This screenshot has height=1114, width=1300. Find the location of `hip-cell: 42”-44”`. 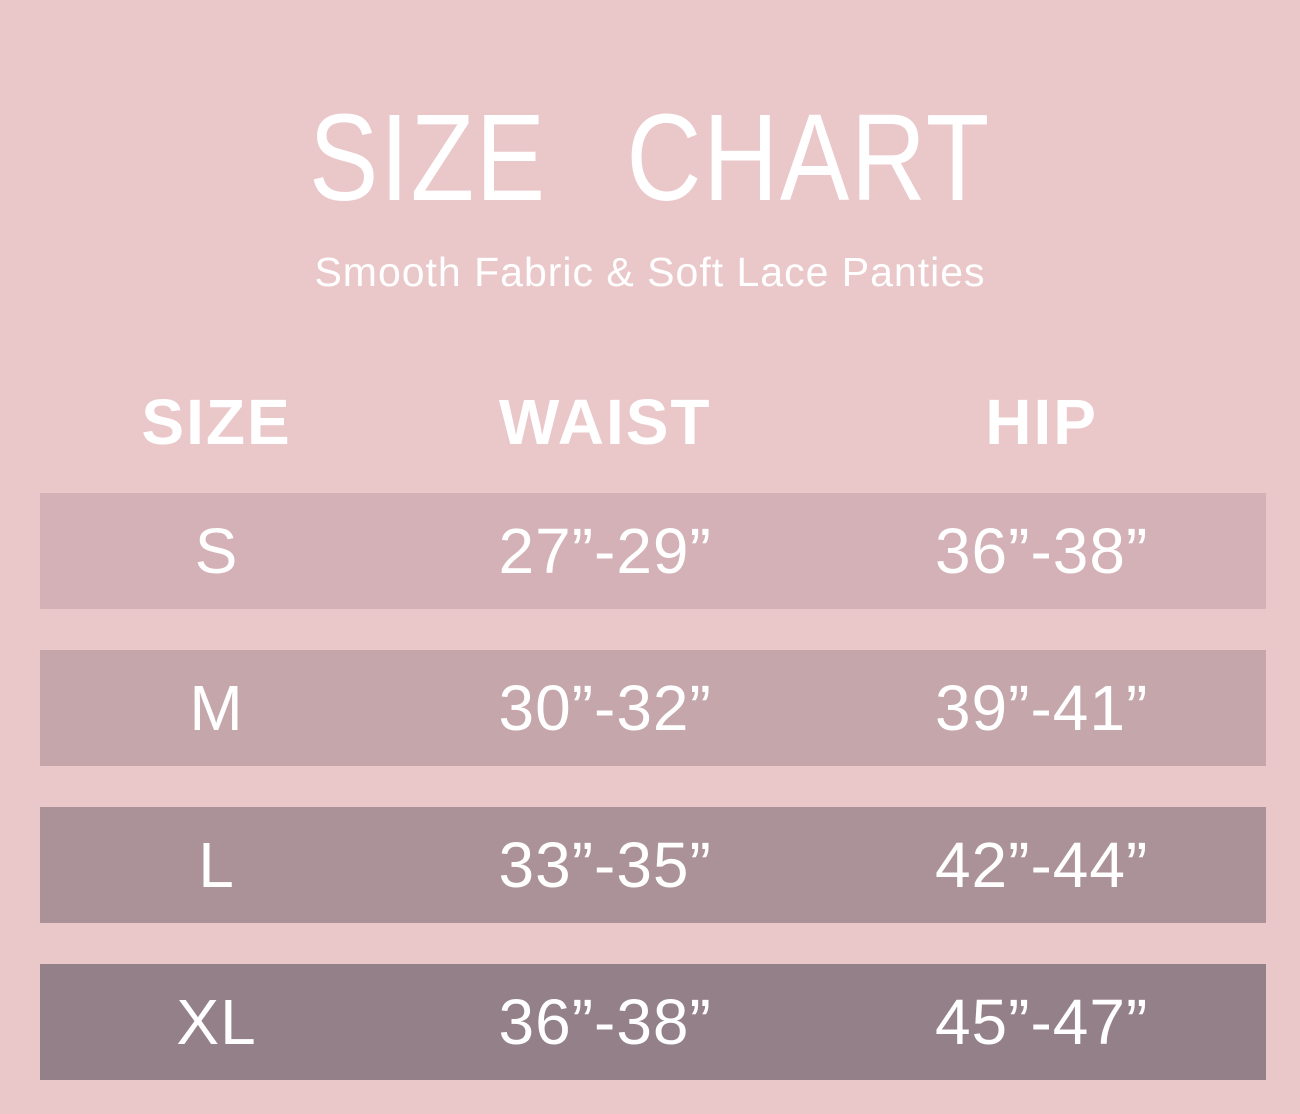

hip-cell: 42”-44” is located at coordinates (1041, 865).